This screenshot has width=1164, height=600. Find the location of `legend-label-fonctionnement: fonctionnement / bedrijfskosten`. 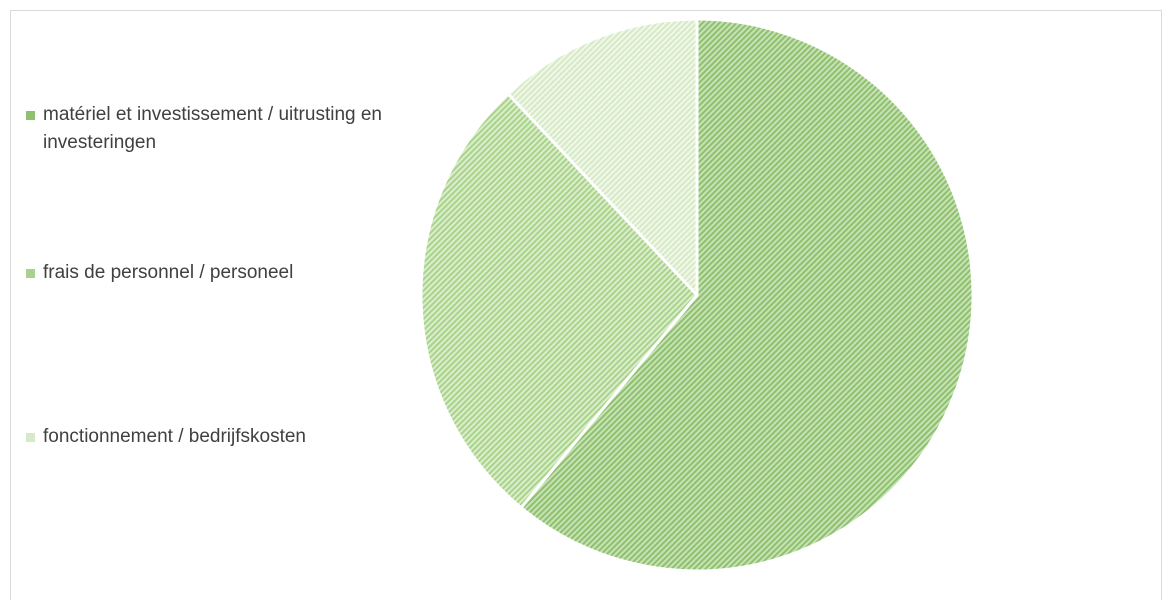

legend-label-fonctionnement: fonctionnement / bedrijfskosten is located at coordinates (174, 436).